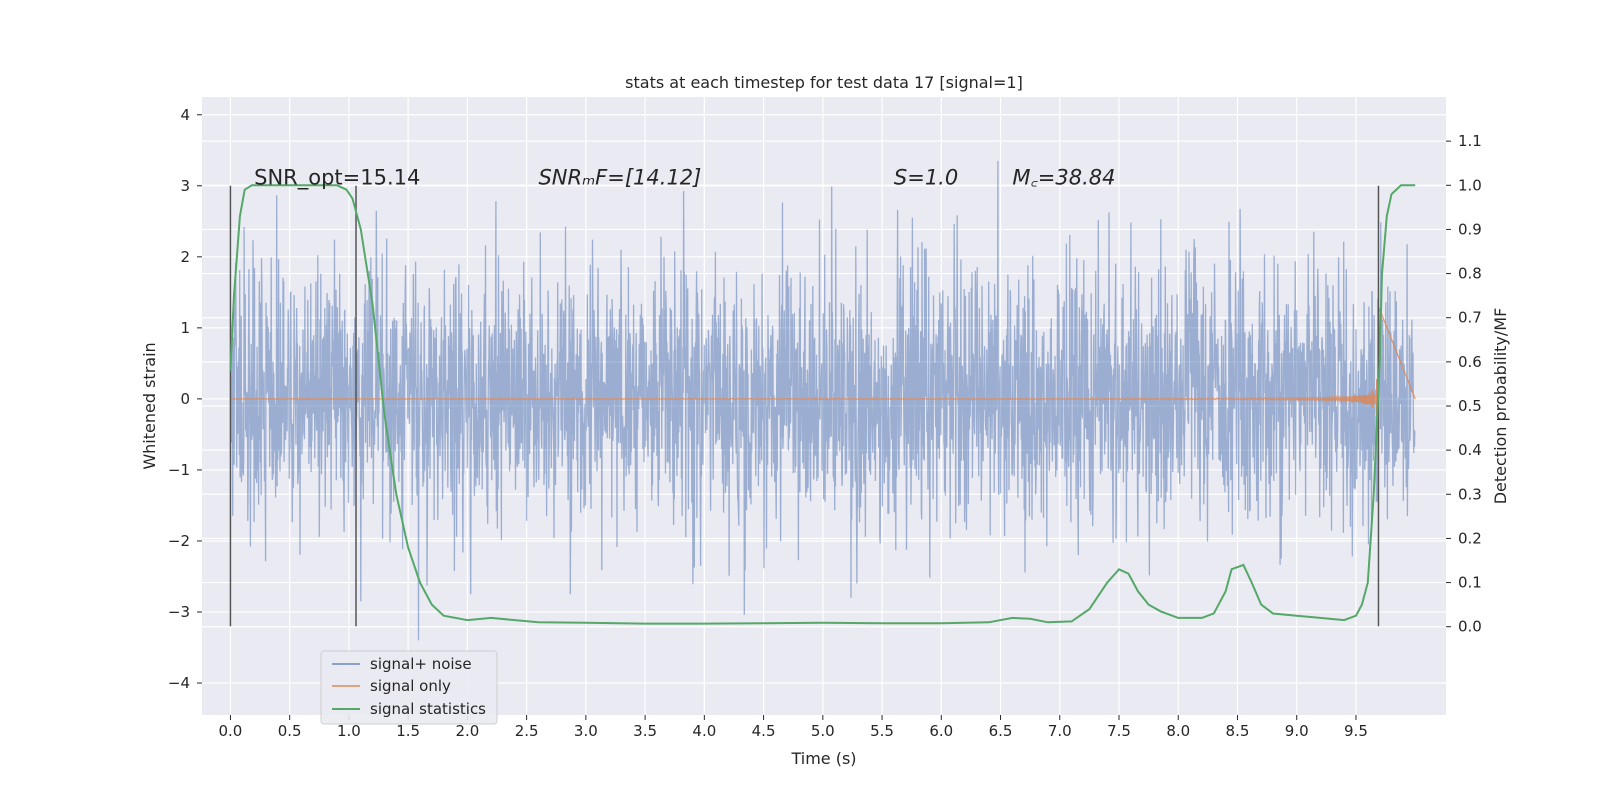  Describe the element at coordinates (231, 731) in the screenshot. I see `x-tick-label: 0.0` at that location.